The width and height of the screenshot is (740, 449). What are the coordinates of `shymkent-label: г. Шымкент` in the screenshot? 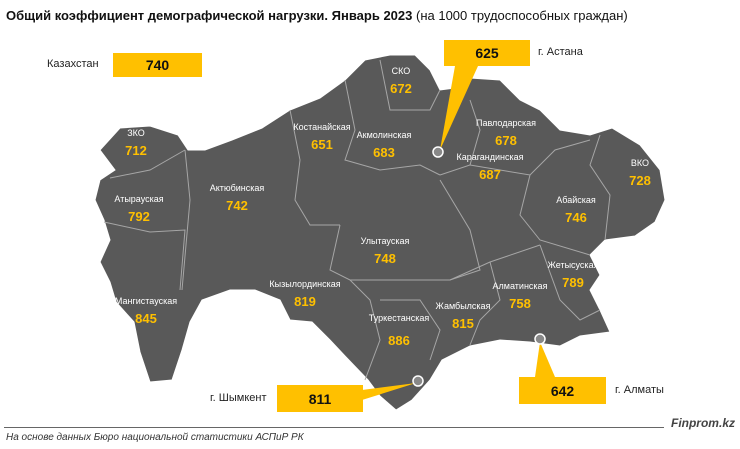 It's located at (238, 398).